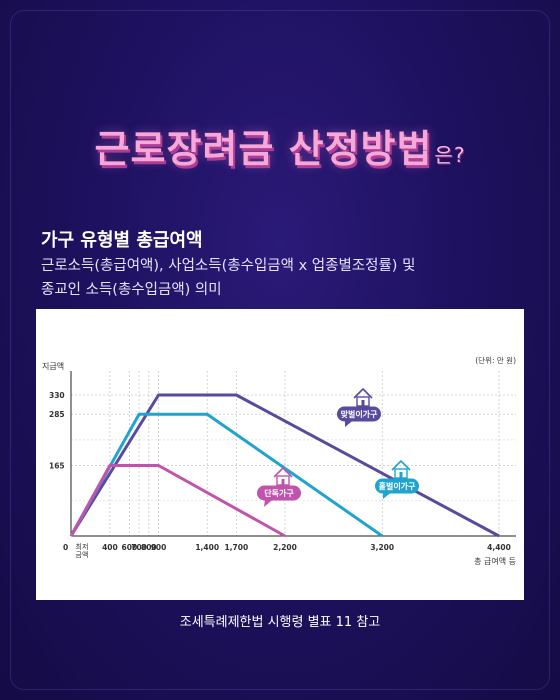  Describe the element at coordinates (57, 431) in the screenshot. I see `y-tick-labels: 165 285 330` at that location.